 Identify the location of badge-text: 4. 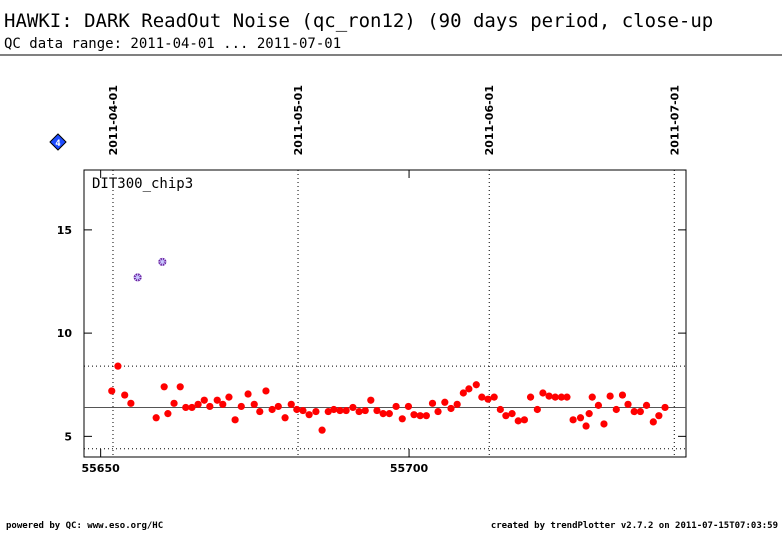
(58, 144).